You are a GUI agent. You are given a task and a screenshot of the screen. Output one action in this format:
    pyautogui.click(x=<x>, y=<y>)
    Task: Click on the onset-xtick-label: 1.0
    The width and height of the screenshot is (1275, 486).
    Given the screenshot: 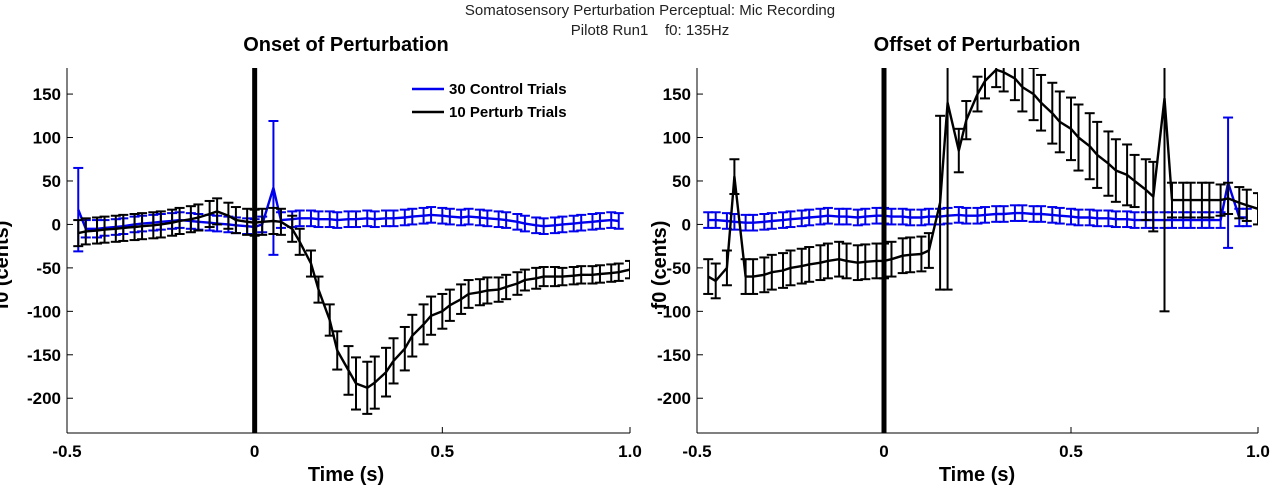 What is the action you would take?
    pyautogui.click(x=630, y=451)
    